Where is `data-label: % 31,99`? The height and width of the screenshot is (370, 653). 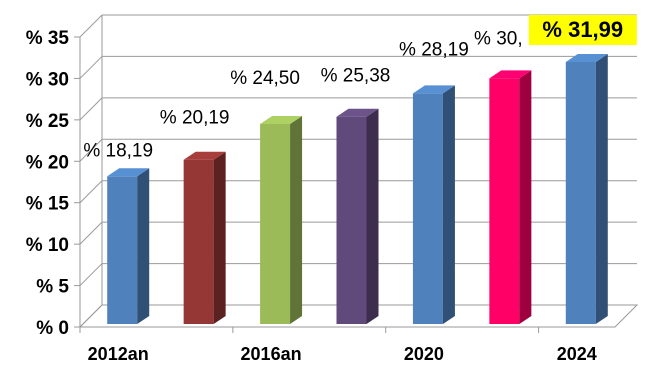
data-label: % 31,99 is located at coordinates (582, 29).